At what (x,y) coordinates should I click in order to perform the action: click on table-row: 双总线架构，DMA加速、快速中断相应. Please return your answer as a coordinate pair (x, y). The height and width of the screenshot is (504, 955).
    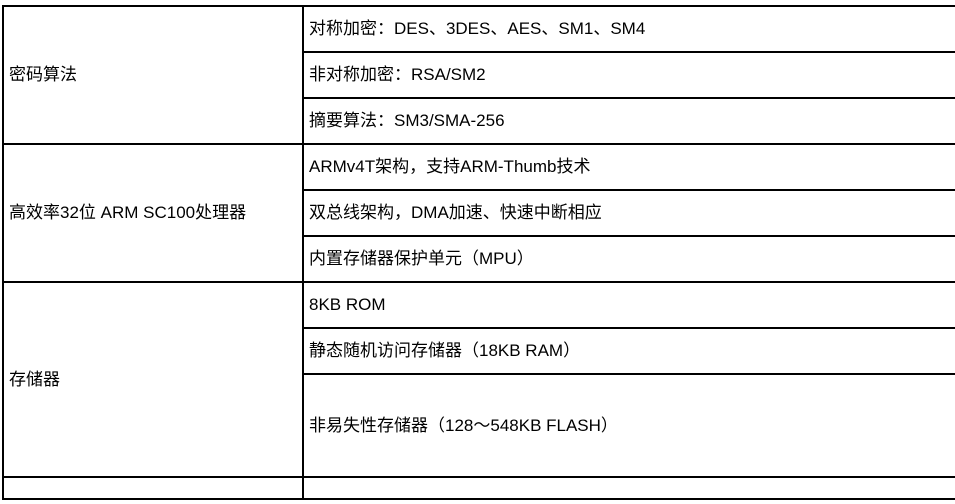
    Looking at the image, I should click on (479, 213).